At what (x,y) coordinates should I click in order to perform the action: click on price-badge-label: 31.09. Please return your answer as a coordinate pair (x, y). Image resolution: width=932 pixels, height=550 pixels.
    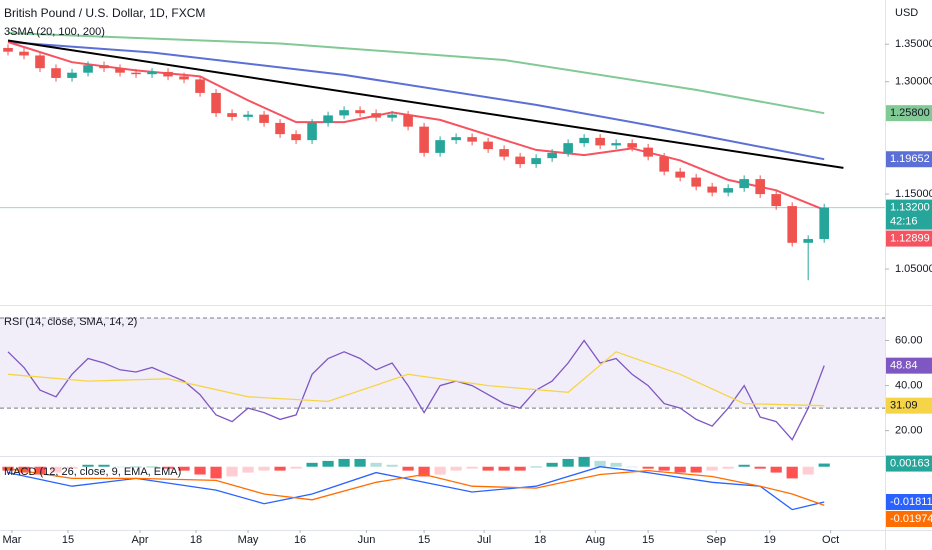
    Looking at the image, I should click on (904, 406).